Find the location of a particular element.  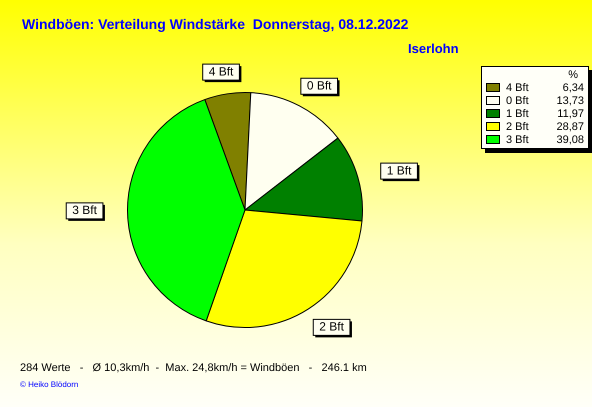

legend-title: % is located at coordinates (573, 75).